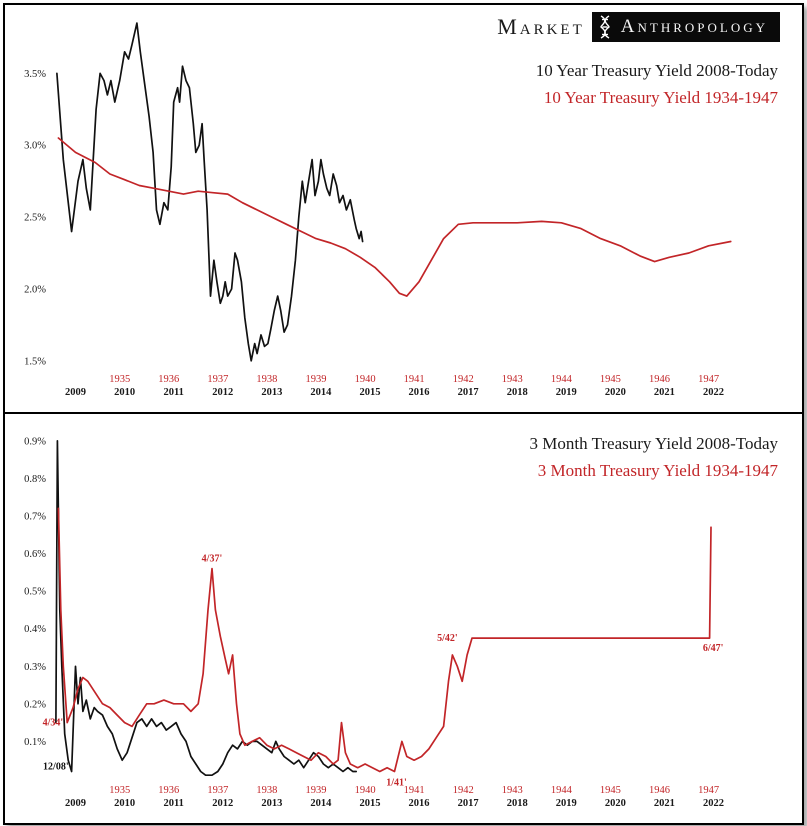 The height and width of the screenshot is (826, 807). Describe the element at coordinates (656, 70) in the screenshot. I see `legend-10yr-black: 10 Year Treasury Yield 2008-Today` at that location.